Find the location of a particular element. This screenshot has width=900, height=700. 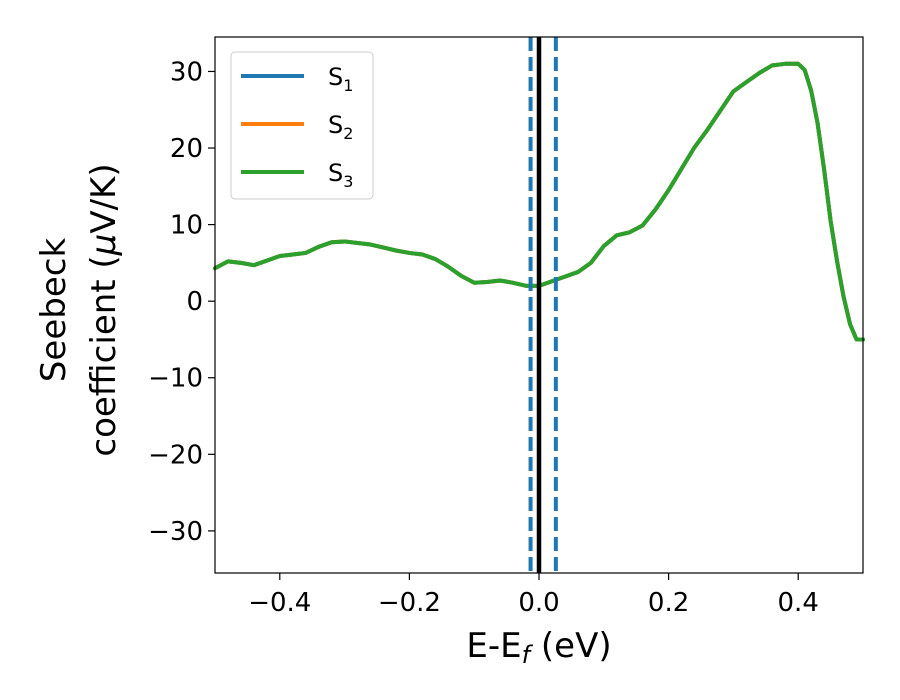

y-tick-label: −10 is located at coordinates (175, 379).